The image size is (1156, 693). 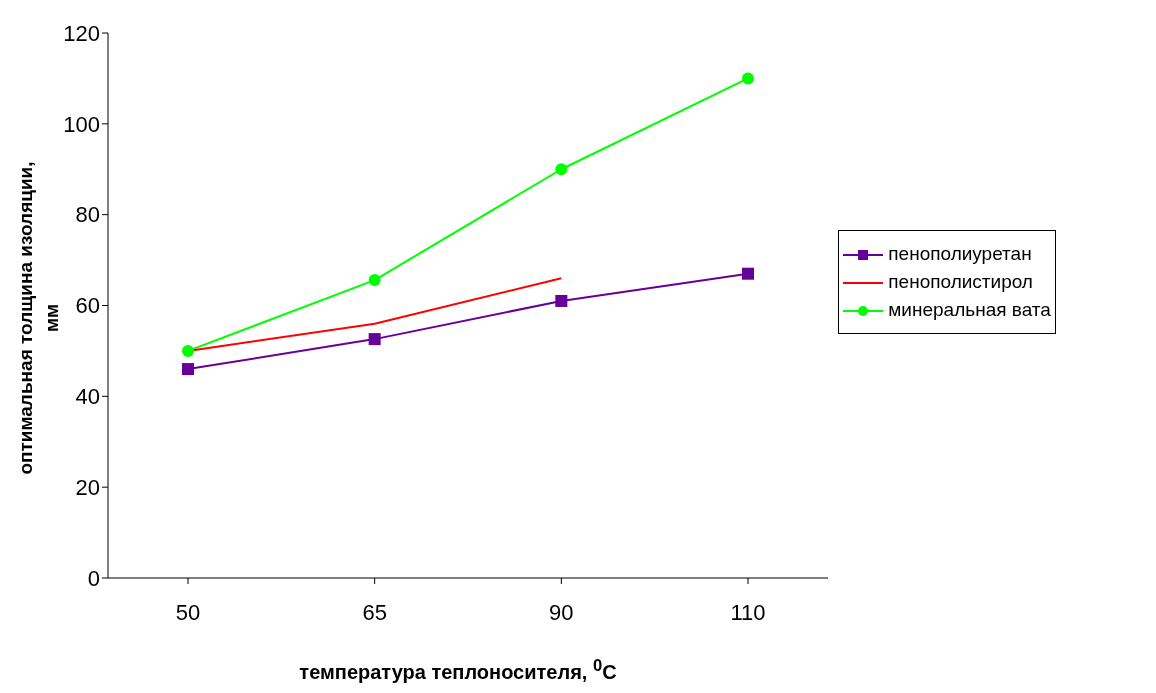 I want to click on y-tick-label: 120, so click(x=81, y=33).